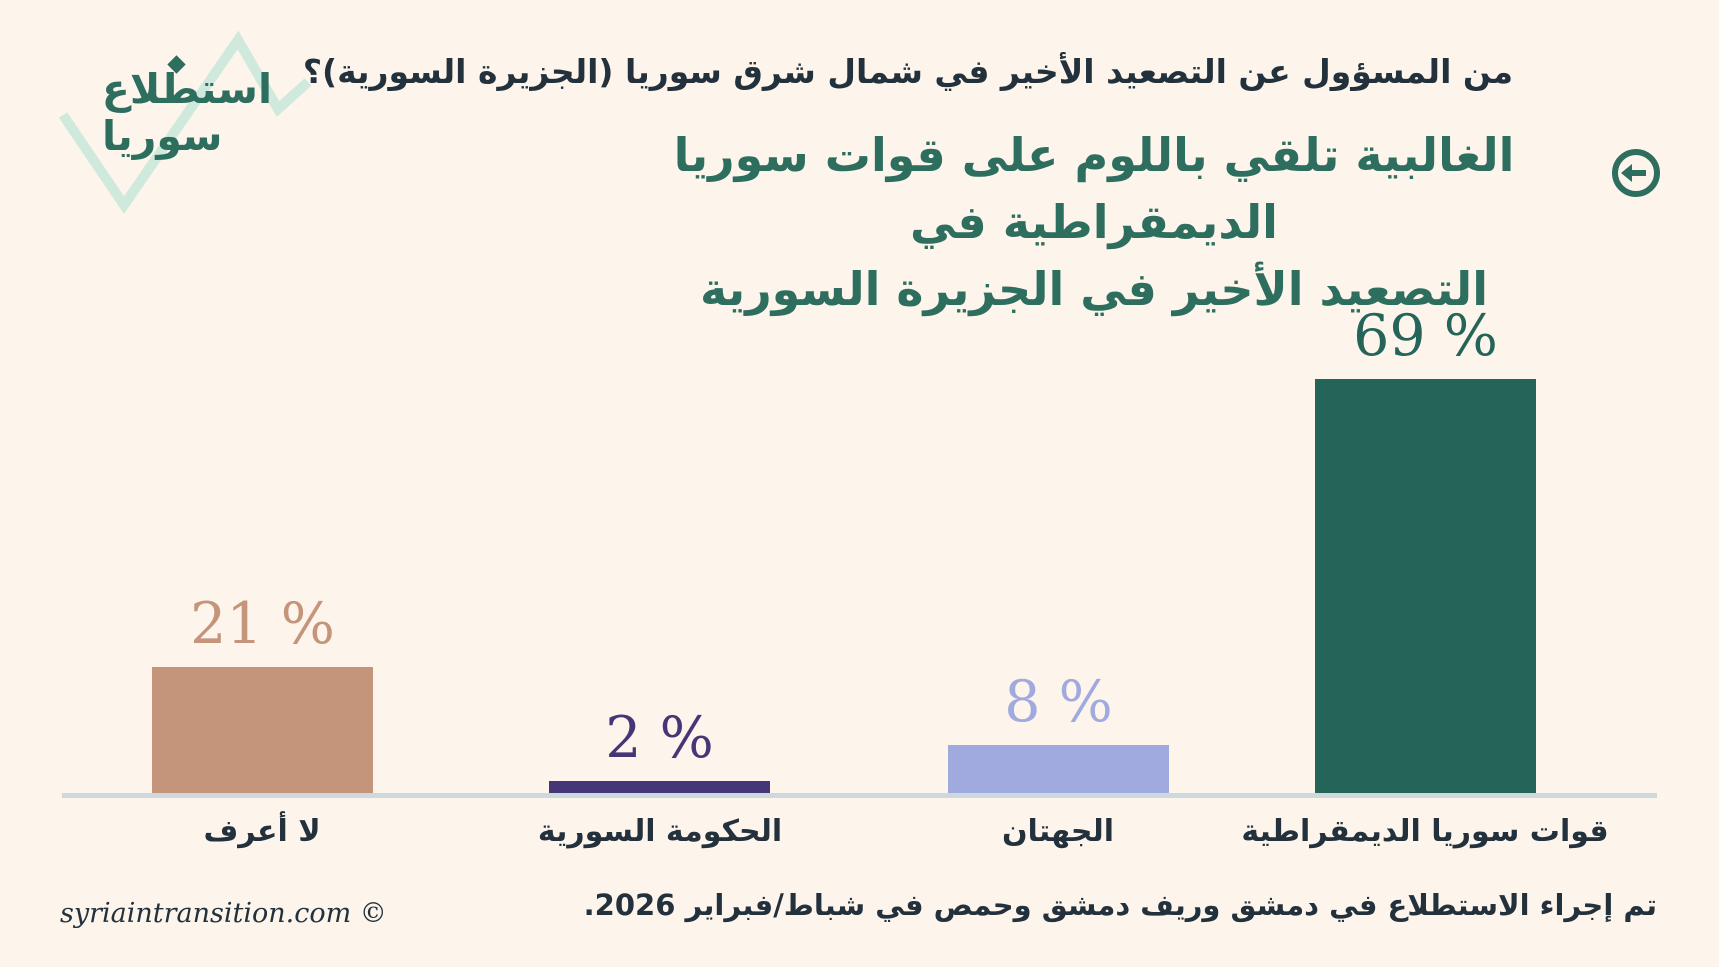 Image resolution: width=1719 pixels, height=967 pixels. I want to click on logo-zigzag-line-icon, so click(185, 122).